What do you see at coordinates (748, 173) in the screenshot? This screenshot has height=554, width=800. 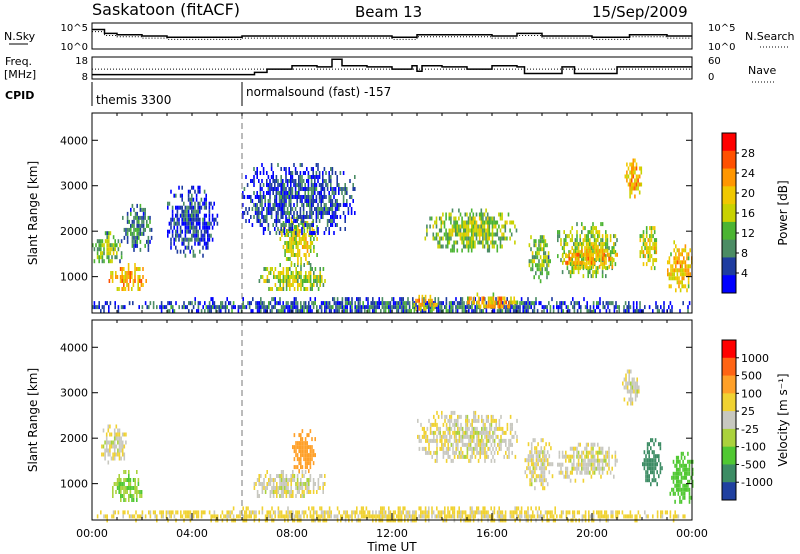 I see `colorbar-tick-label: 24` at bounding box center [748, 173].